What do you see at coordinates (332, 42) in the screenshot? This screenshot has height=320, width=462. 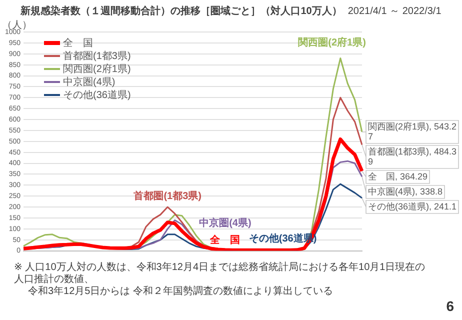 I see `annotation: 関西圏(2府1県)` at bounding box center [332, 42].